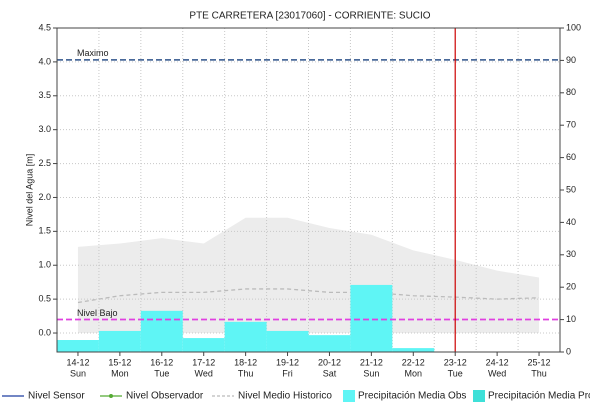 Image resolution: width=590 pixels, height=403 pixels. I want to click on y-tick-label: 2.0, so click(44, 197).